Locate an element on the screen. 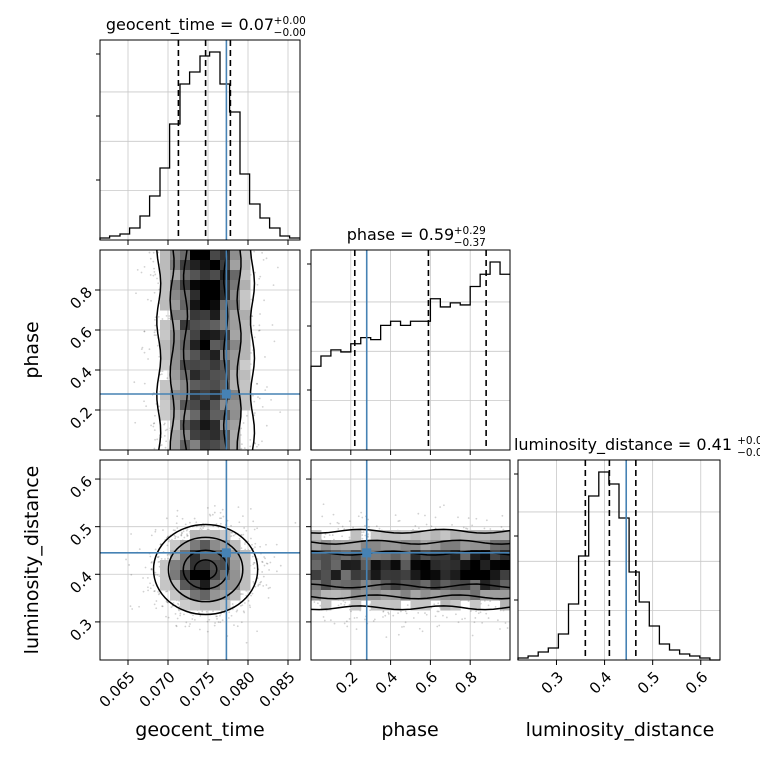  density-cells is located at coordinates (205, 570).